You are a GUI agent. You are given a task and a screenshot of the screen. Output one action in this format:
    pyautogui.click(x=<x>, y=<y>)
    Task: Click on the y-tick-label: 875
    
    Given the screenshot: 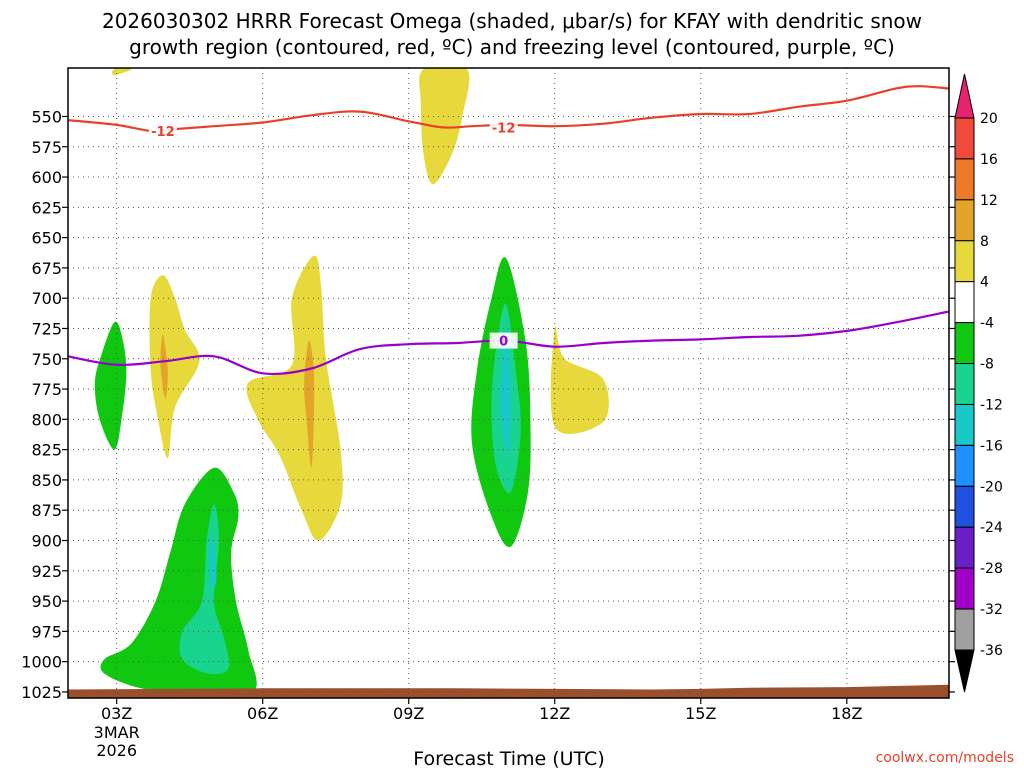 What is the action you would take?
    pyautogui.click(x=46, y=510)
    